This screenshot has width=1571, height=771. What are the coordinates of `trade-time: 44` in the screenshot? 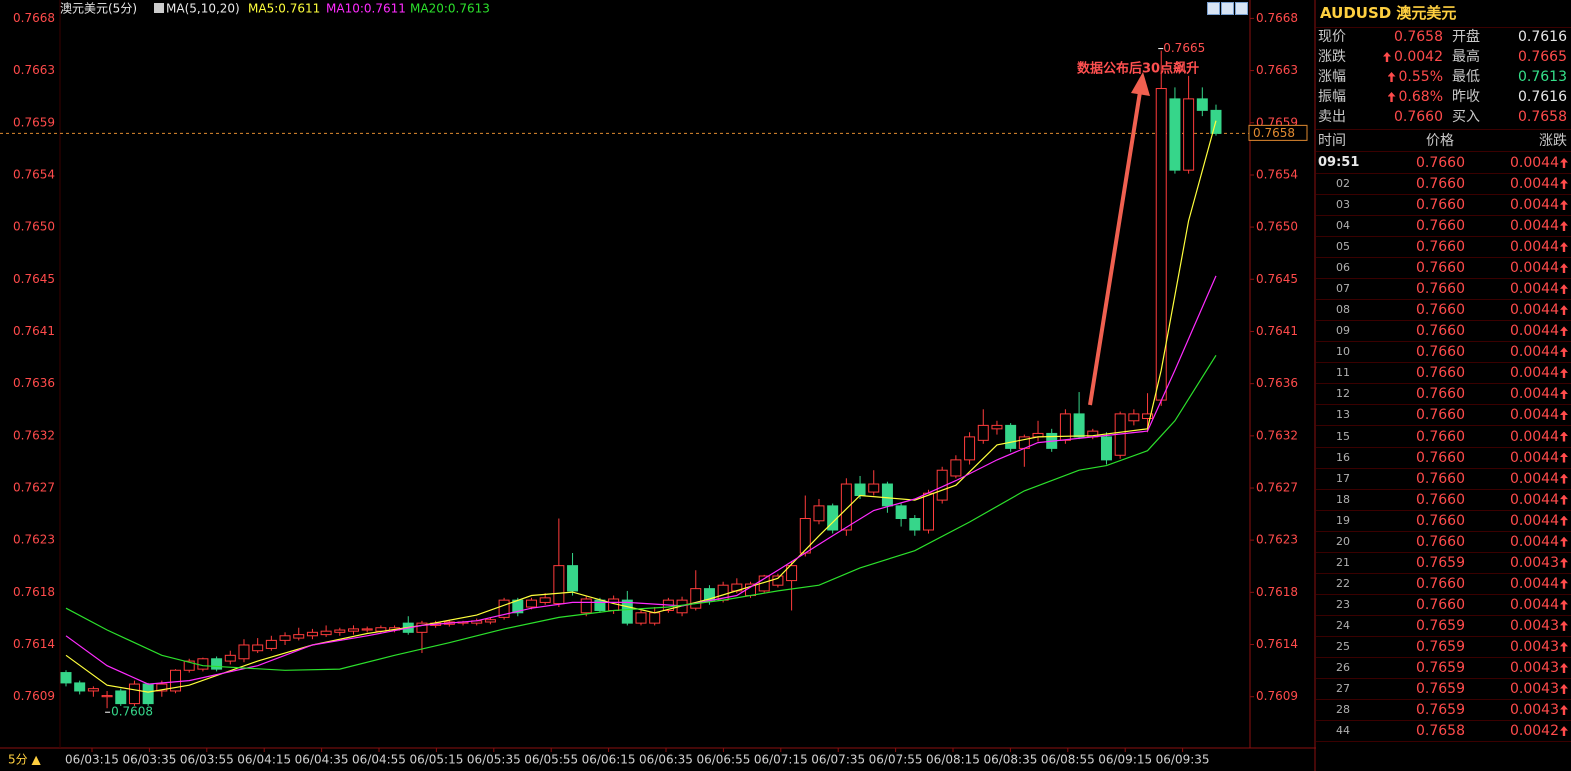 It's located at (1343, 731).